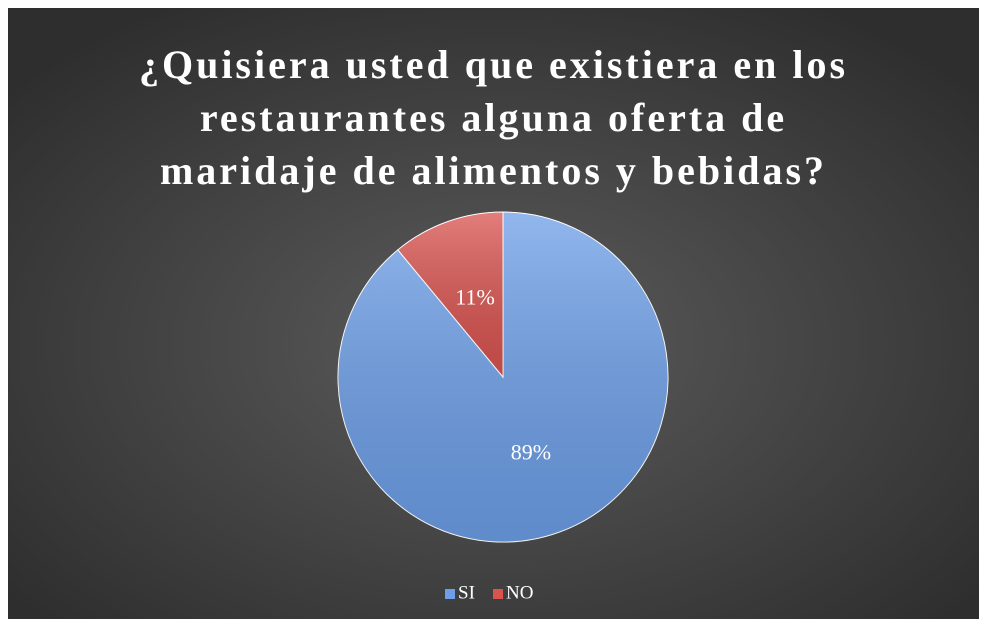  What do you see at coordinates (450, 294) in the screenshot?
I see `pie-shine` at bounding box center [450, 294].